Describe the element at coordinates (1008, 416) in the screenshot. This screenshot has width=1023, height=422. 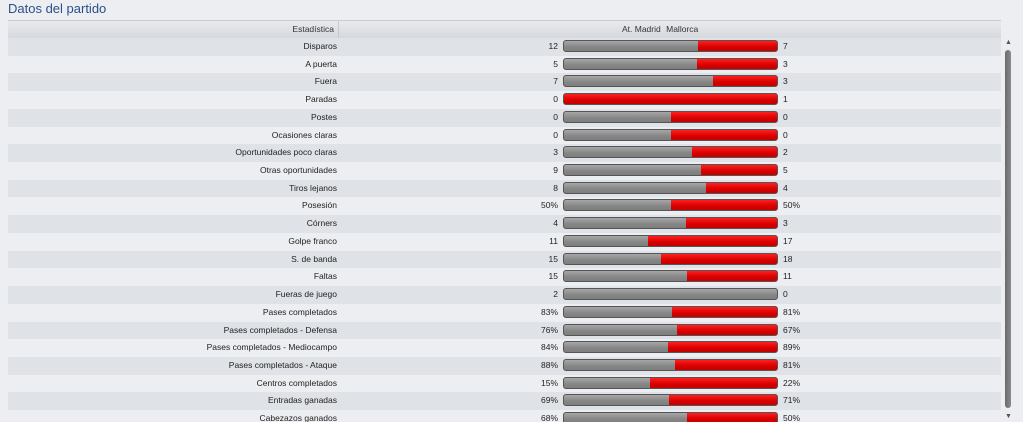
I see `scroll-down-arrow-icon: ▼` at that location.